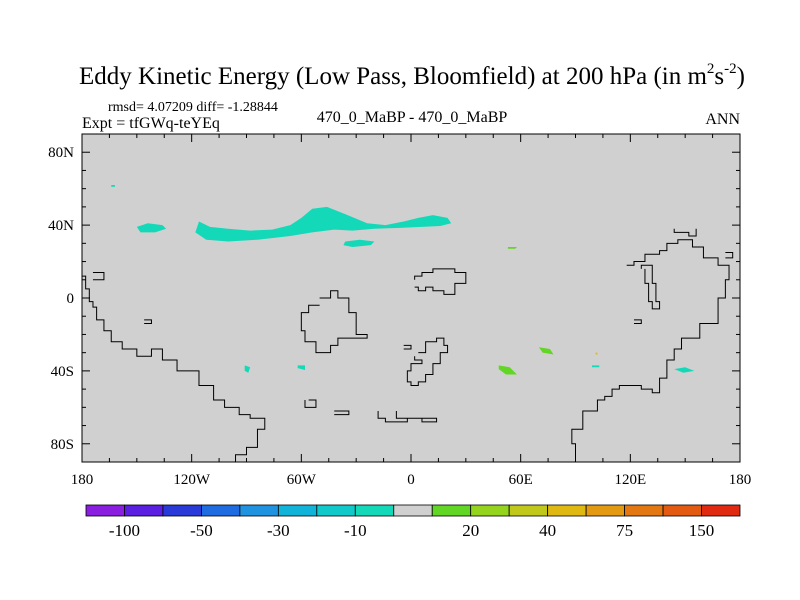 The image size is (800, 600). What do you see at coordinates (596, 353) in the screenshot?
I see `region-indian-dot` at bounding box center [596, 353].